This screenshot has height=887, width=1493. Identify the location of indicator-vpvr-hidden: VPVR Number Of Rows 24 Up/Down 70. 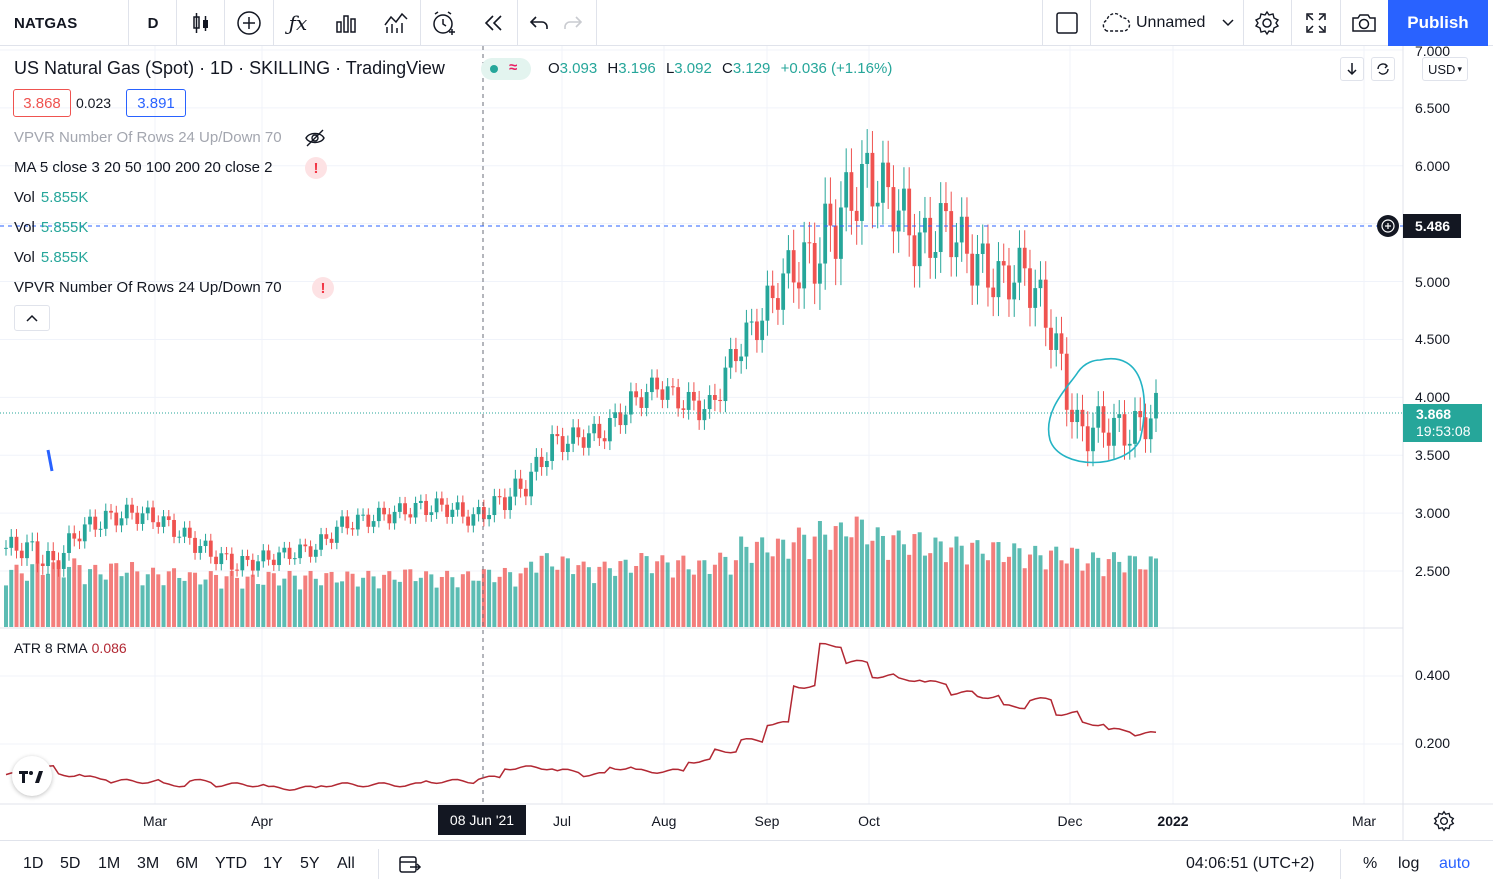
(148, 137).